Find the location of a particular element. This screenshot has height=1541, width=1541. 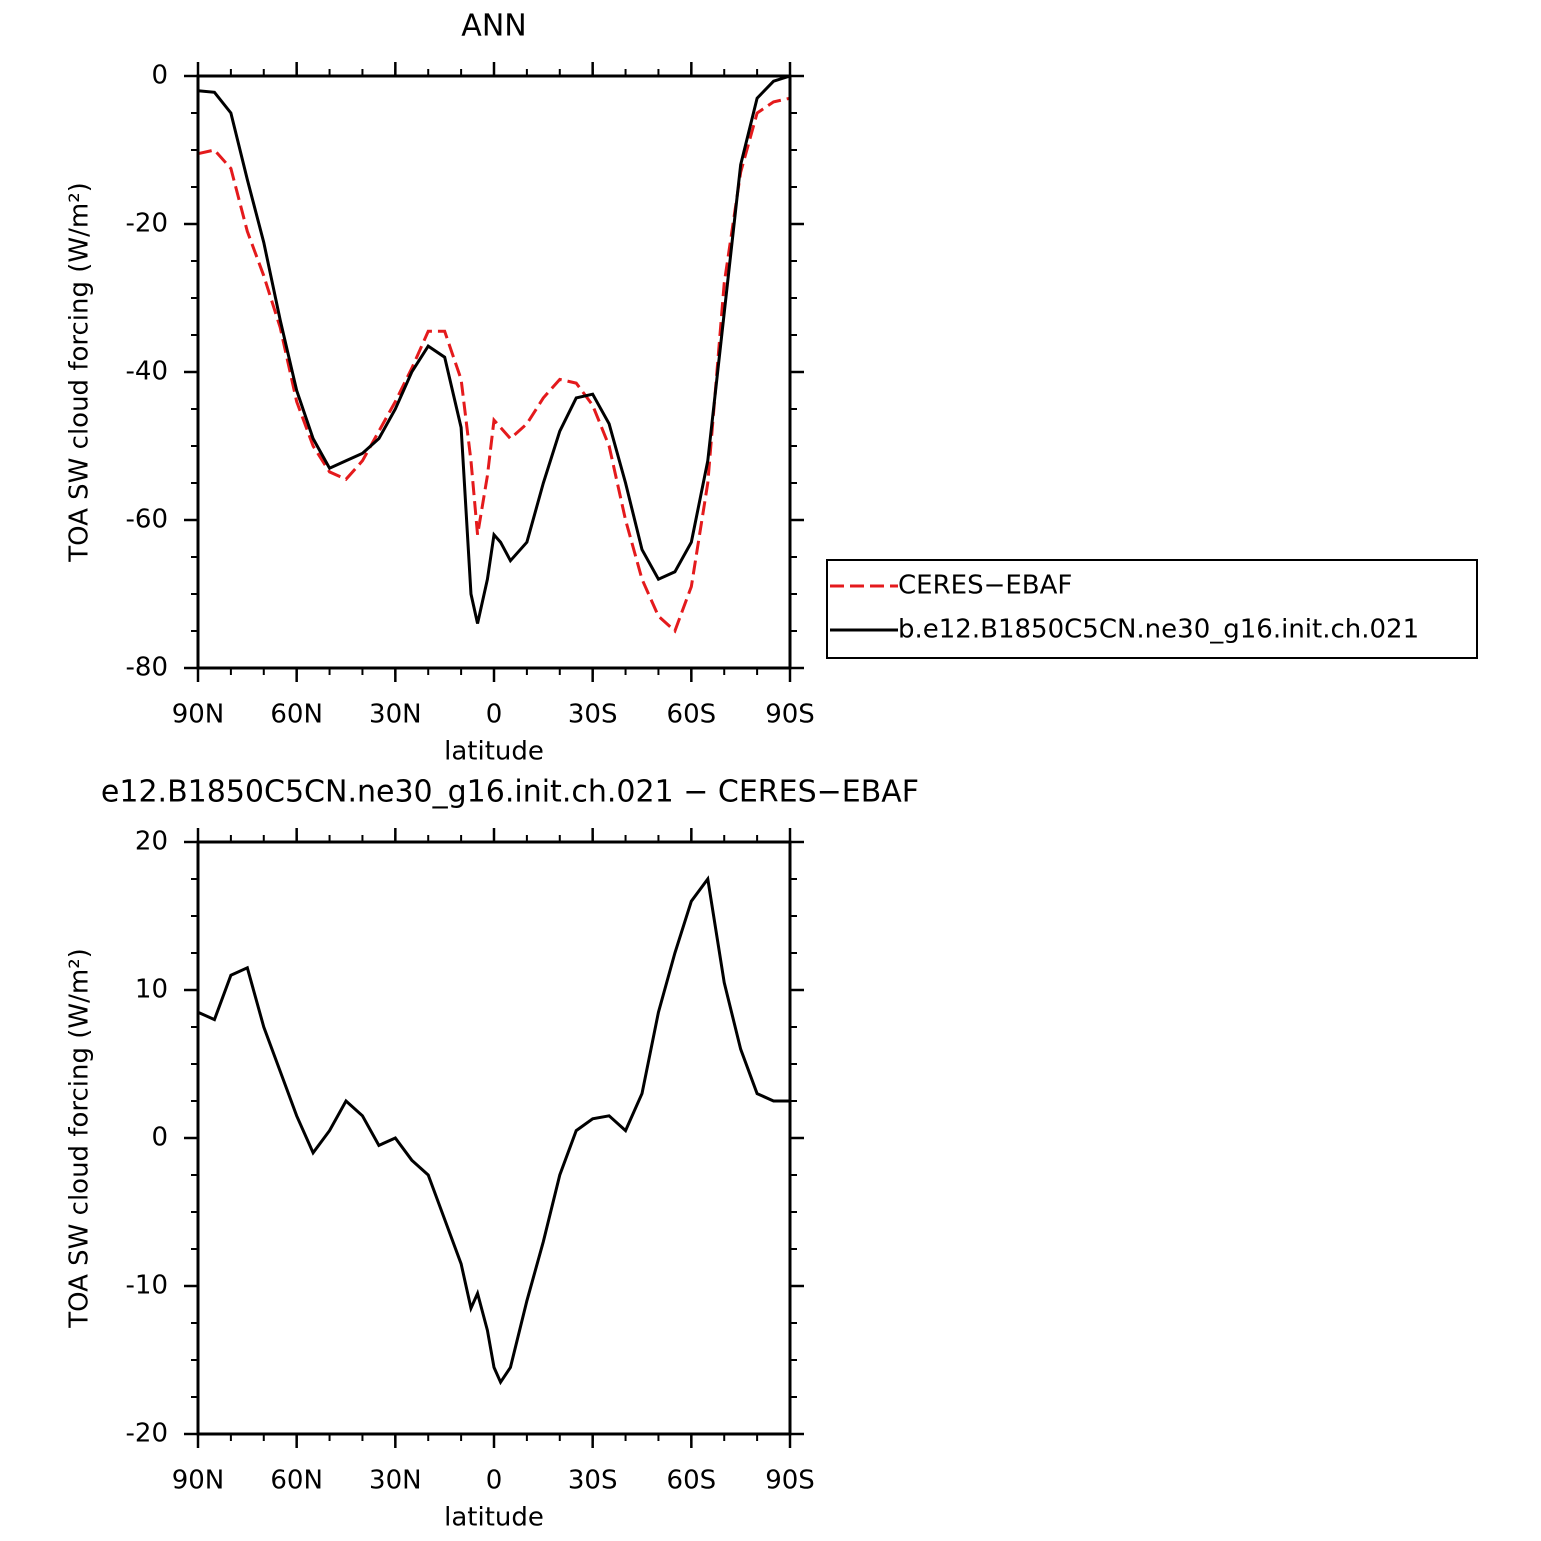

y-tick-label: -60 is located at coordinates (147, 520).